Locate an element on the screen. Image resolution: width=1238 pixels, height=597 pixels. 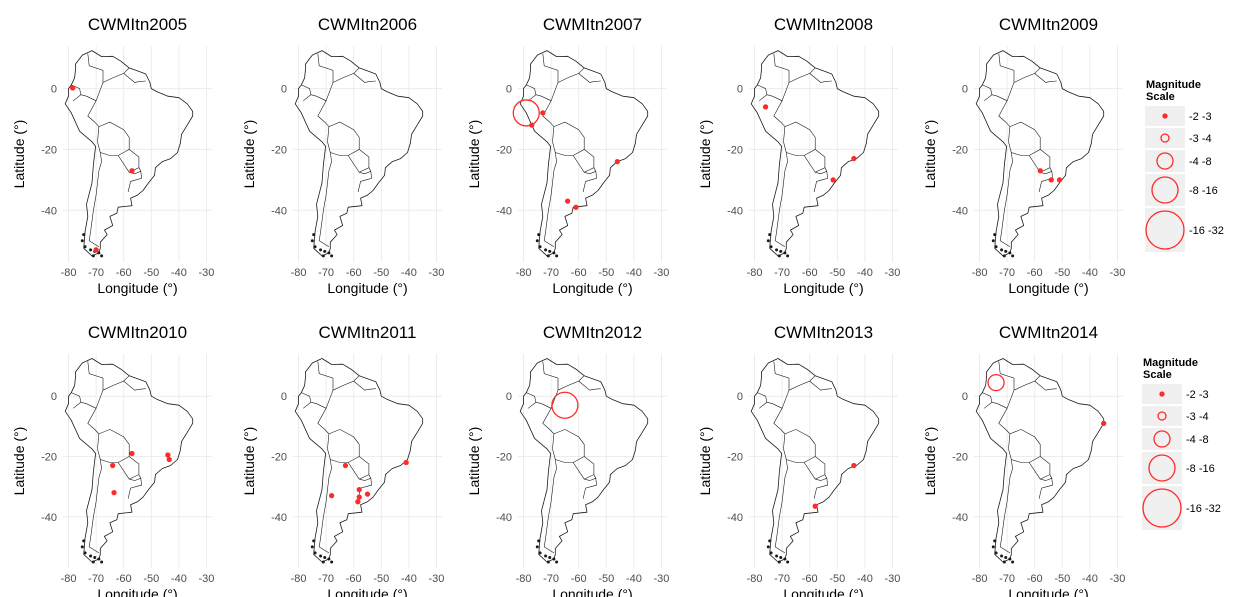
y-axis-label: Latitude (°) is located at coordinates (705, 461).